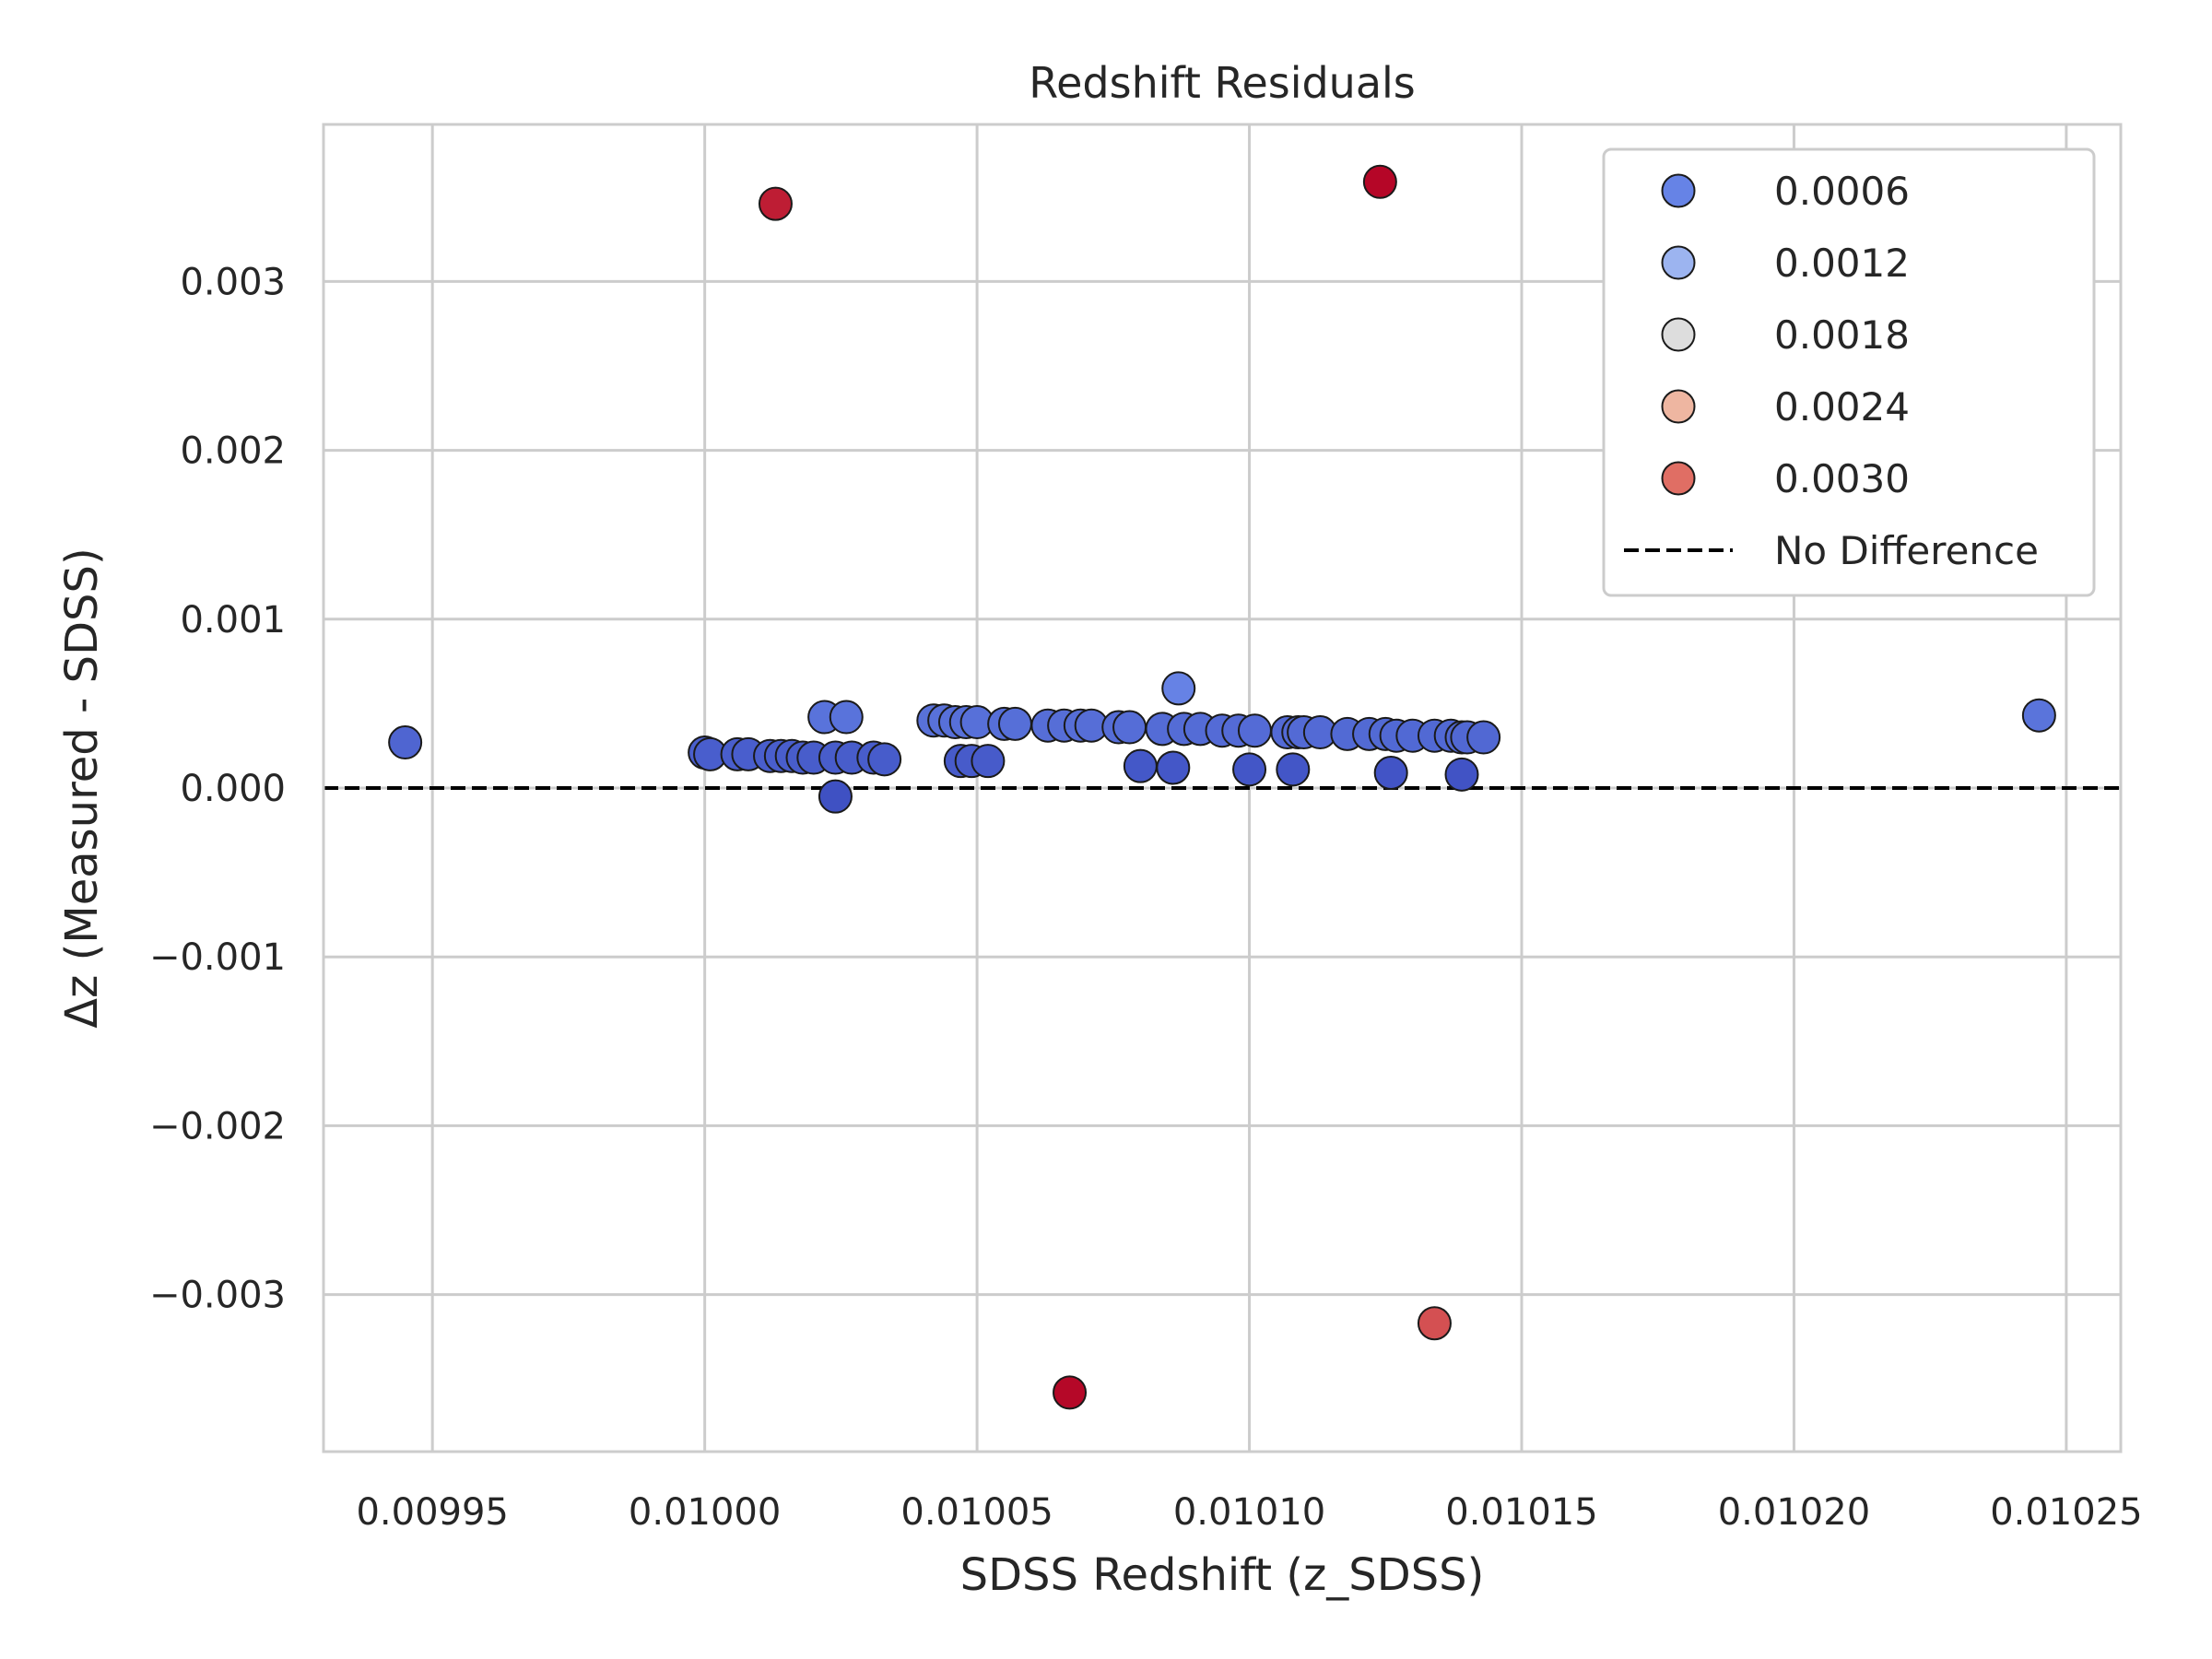 This screenshot has height=1659, width=2212. I want to click on legend-label: 0.0012, so click(1842, 263).